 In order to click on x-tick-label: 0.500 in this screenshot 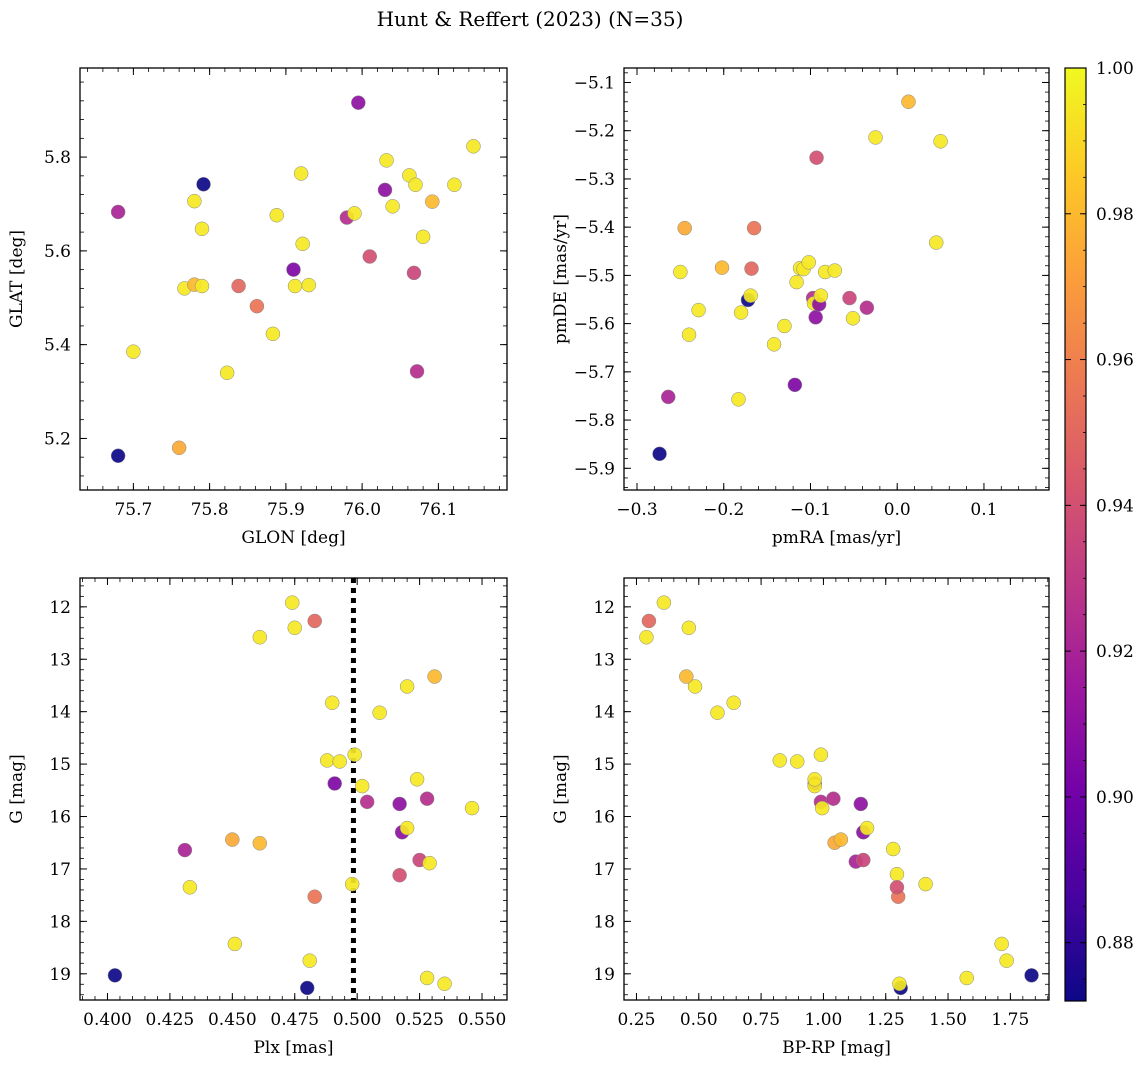, I will do `click(357, 1020)`.